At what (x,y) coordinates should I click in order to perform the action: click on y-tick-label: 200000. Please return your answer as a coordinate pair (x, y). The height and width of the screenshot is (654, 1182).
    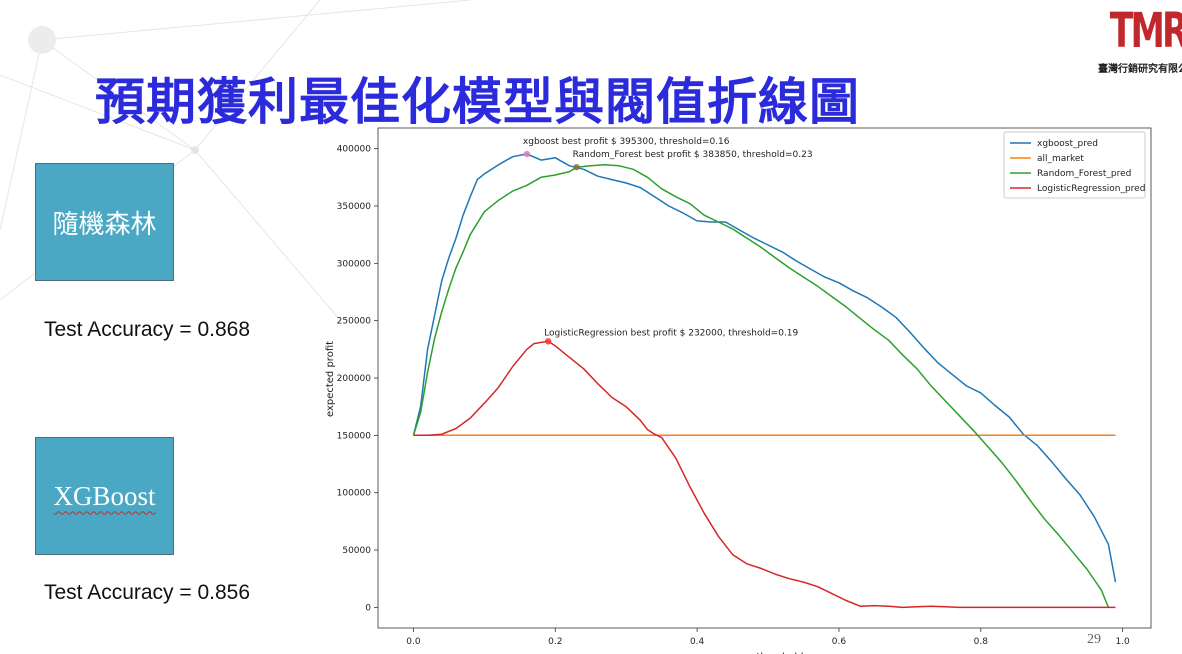
    Looking at the image, I should click on (354, 379).